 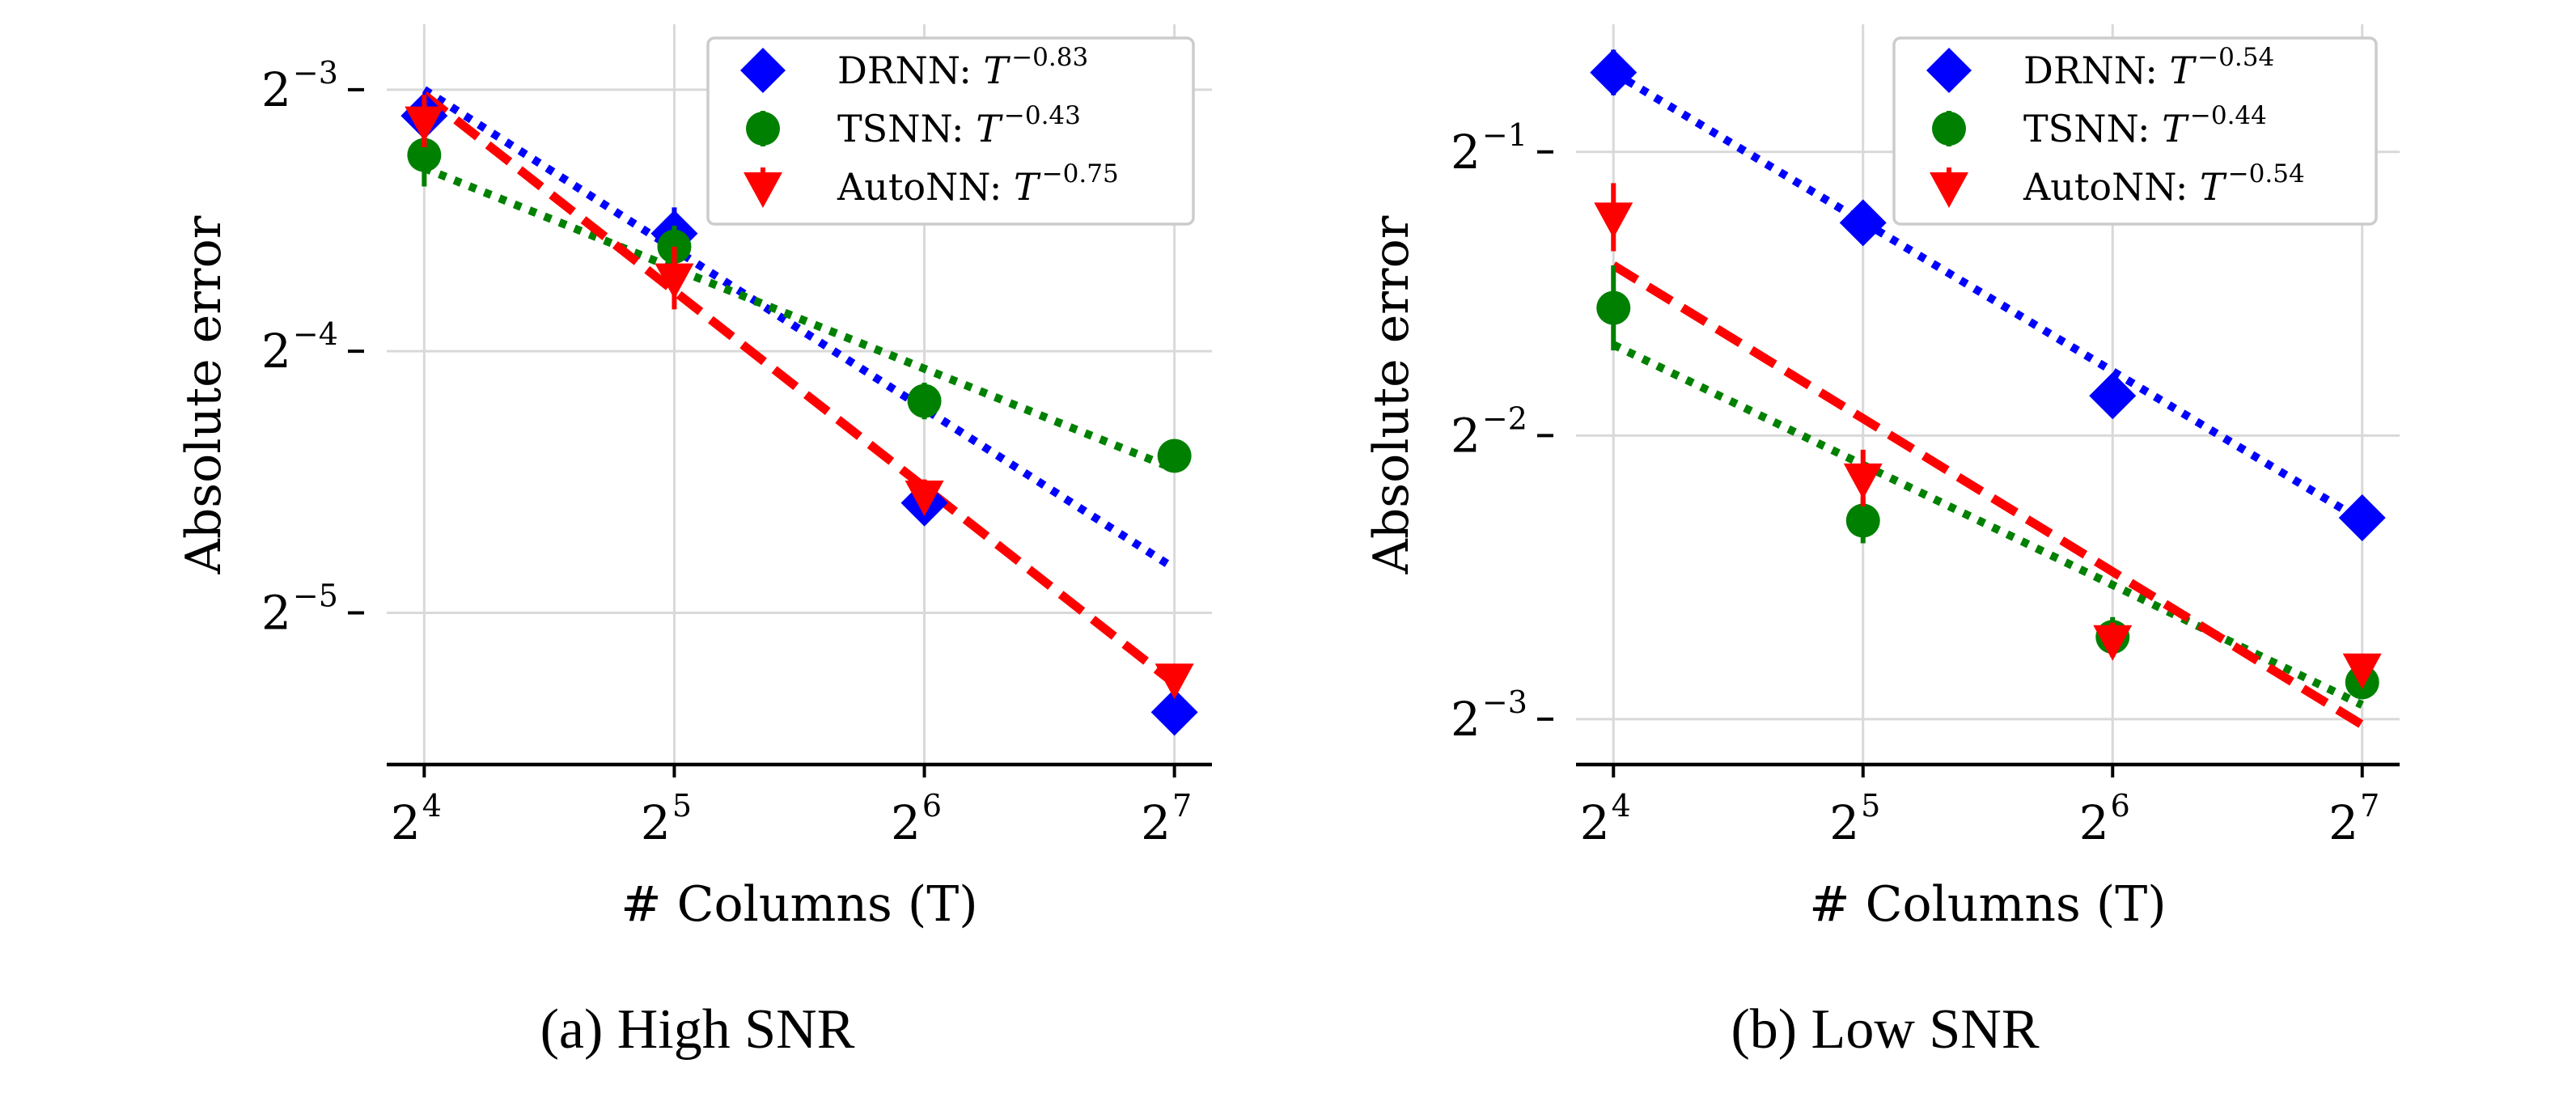 I want to click on subfigure-caption: (a) High SNR, so click(x=697, y=1029).